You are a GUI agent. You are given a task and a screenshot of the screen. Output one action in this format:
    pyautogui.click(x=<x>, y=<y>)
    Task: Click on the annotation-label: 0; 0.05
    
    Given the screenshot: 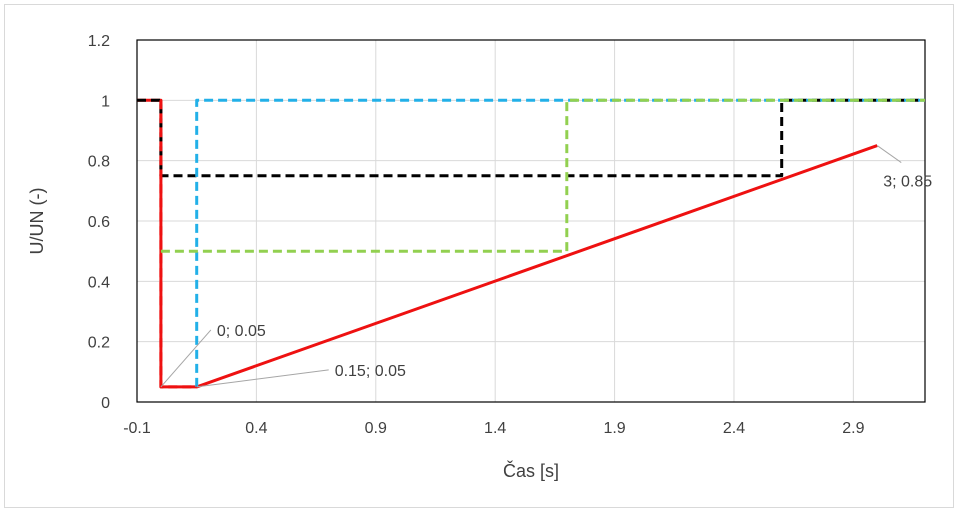 What is the action you would take?
    pyautogui.click(x=241, y=331)
    